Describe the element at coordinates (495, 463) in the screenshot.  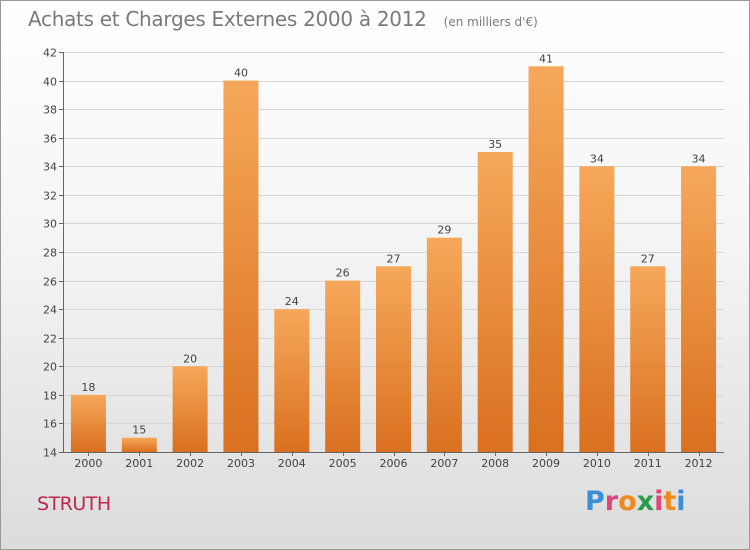
I see `x-tick-label: 2008` at that location.